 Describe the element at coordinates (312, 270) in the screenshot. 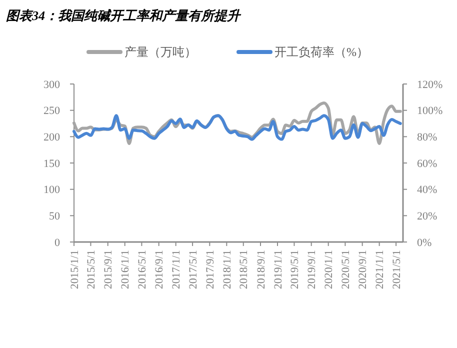

I see `x-tick-label: 2019/9/1` at that location.